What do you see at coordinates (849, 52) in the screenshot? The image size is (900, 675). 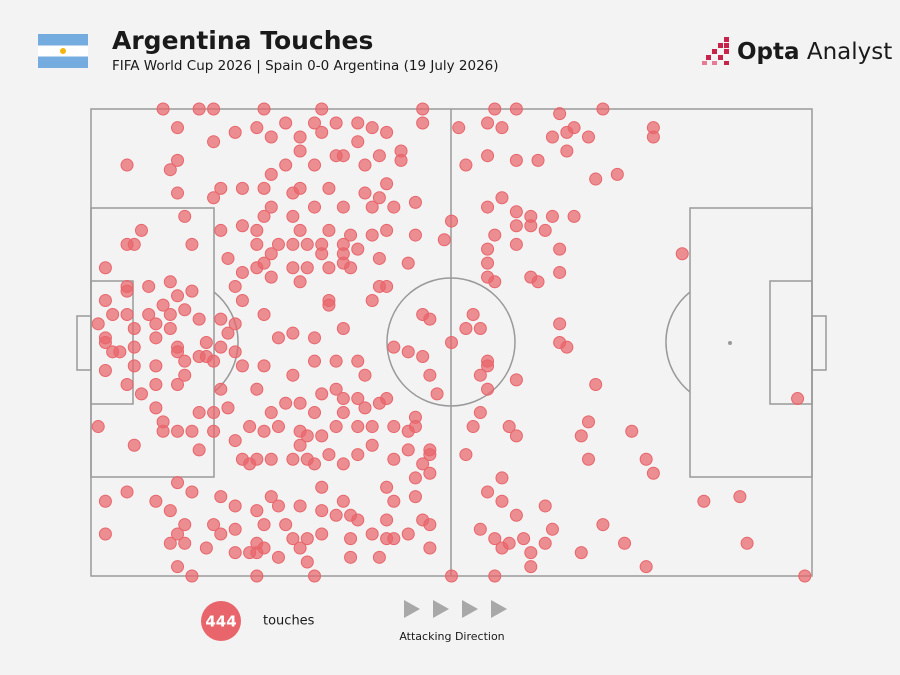 I see `brand-rest: Analyst` at bounding box center [849, 52].